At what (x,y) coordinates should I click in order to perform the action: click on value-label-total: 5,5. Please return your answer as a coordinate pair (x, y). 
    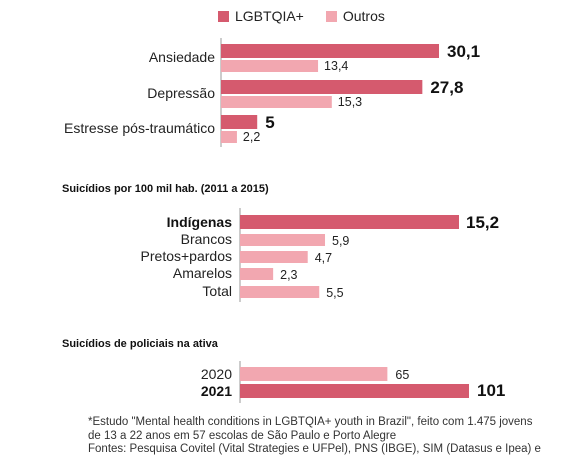
    Looking at the image, I should click on (334, 293).